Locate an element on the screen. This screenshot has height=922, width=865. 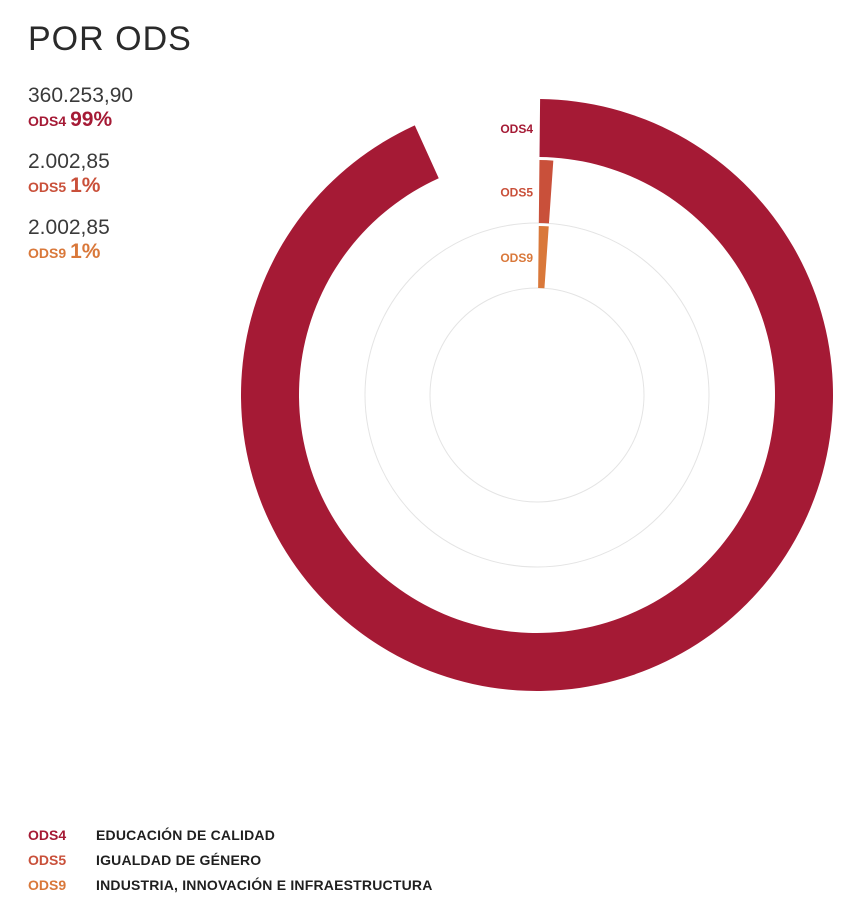
legend-code: ODS4 is located at coordinates (47, 834).